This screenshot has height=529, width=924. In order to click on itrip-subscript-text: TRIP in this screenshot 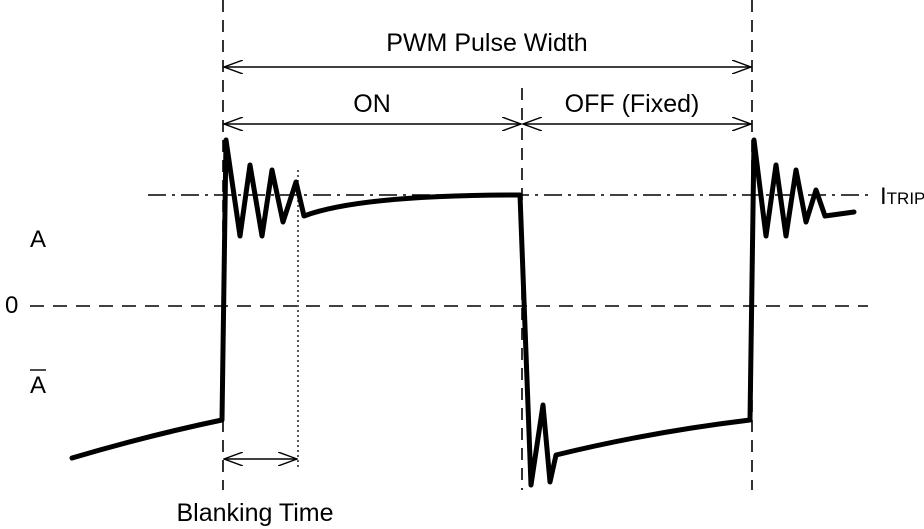, I will do `click(905, 198)`.